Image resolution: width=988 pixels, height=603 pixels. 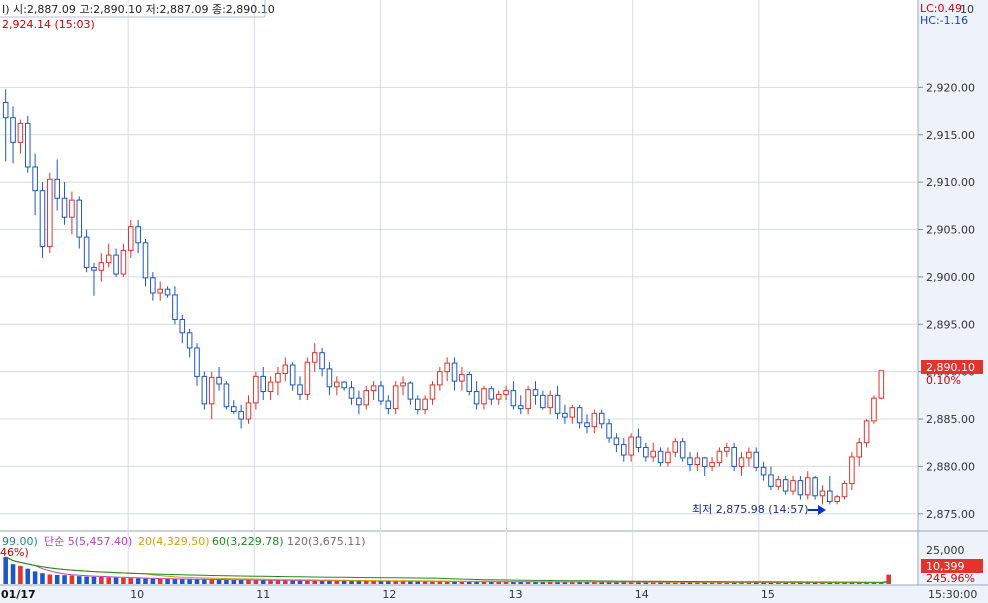 I want to click on time-label-3: 12, so click(x=389, y=594).